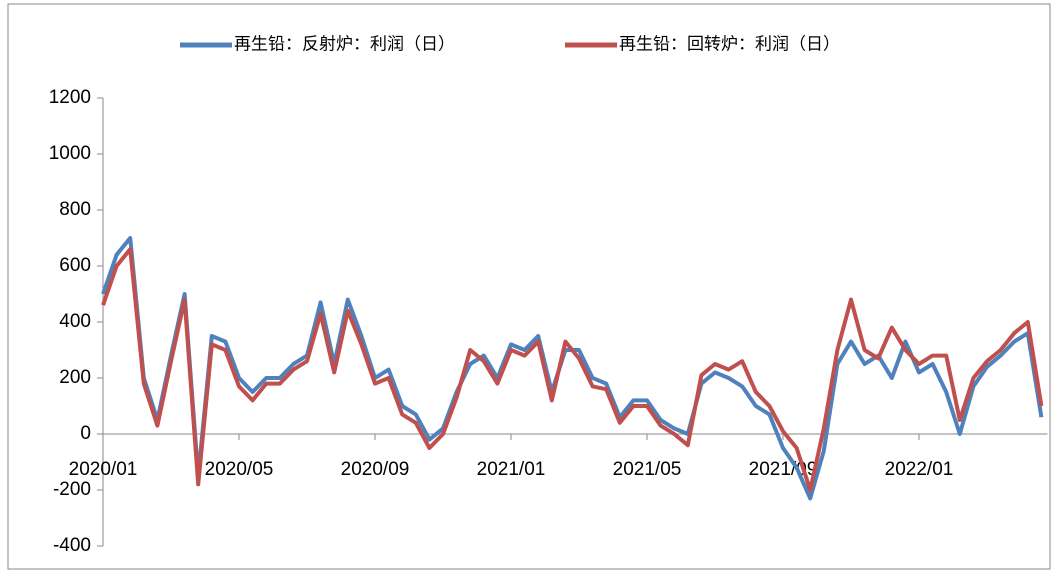 This screenshot has height=578, width=1058. What do you see at coordinates (75, 209) in the screenshot?
I see `y-tick-label: 800` at bounding box center [75, 209].